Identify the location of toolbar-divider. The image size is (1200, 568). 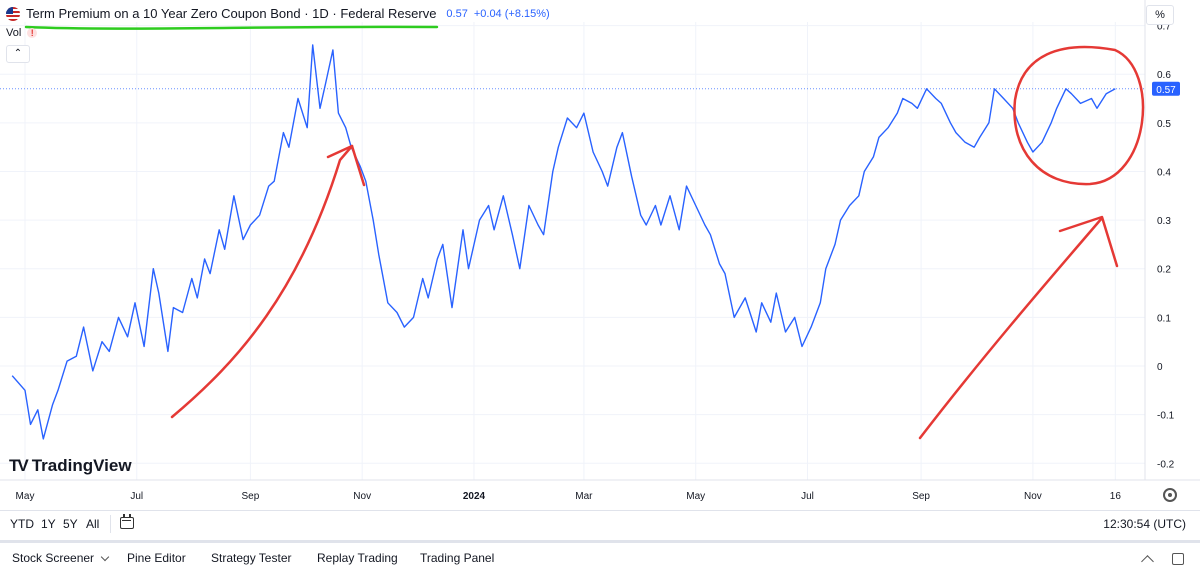
(110, 524).